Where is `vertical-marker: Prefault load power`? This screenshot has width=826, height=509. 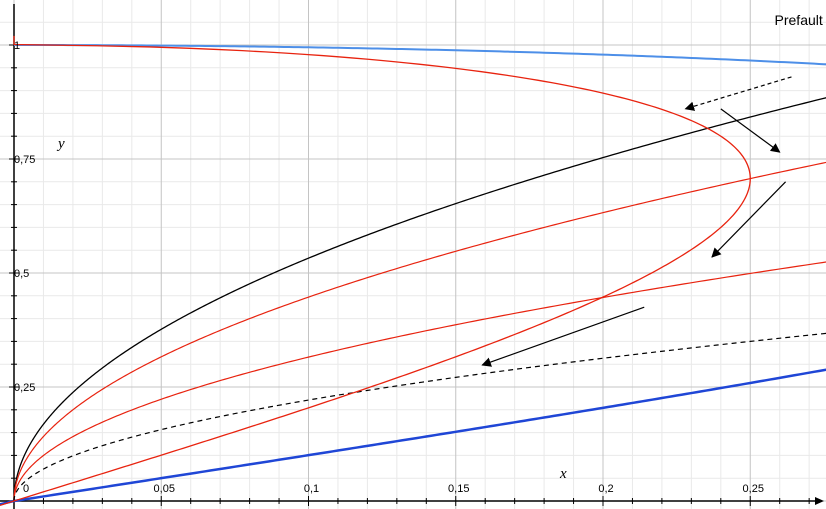 vertical-marker: Prefault load power is located at coordinates (800, 20).